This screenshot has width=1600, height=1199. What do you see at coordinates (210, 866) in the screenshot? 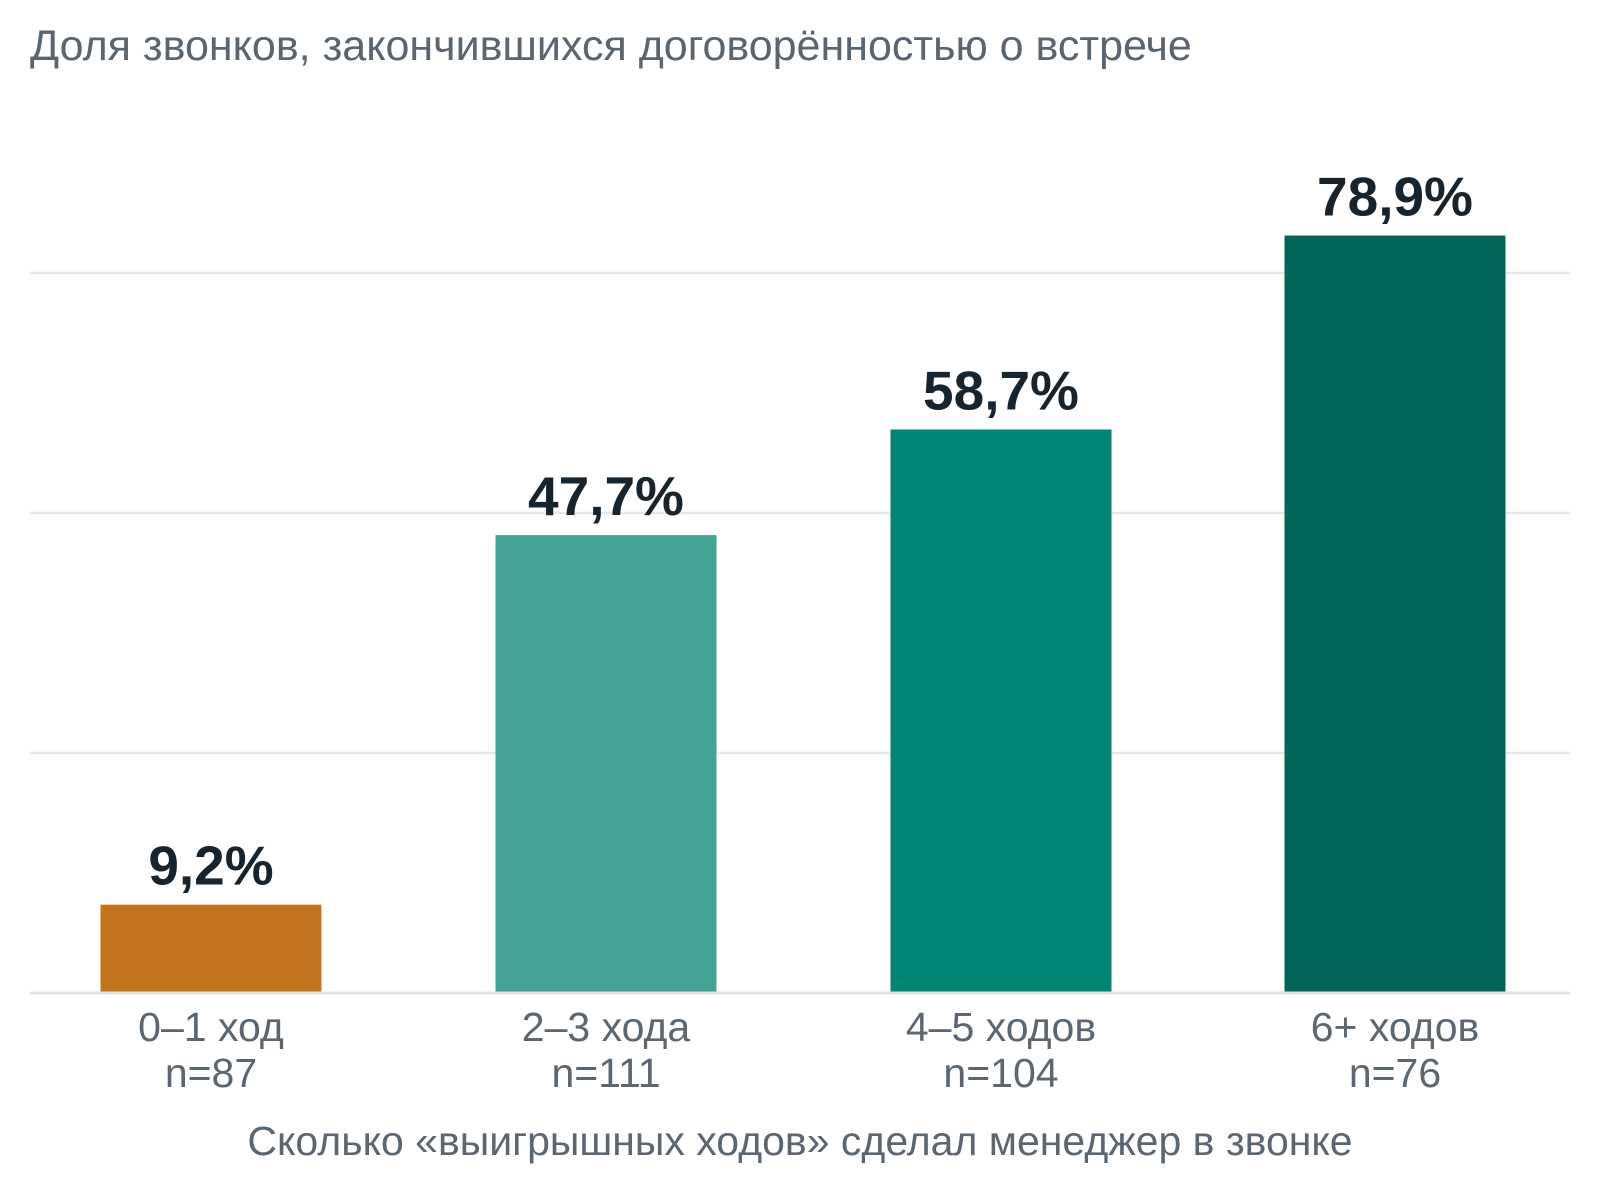
I see `value-label: 9,2%` at bounding box center [210, 866].